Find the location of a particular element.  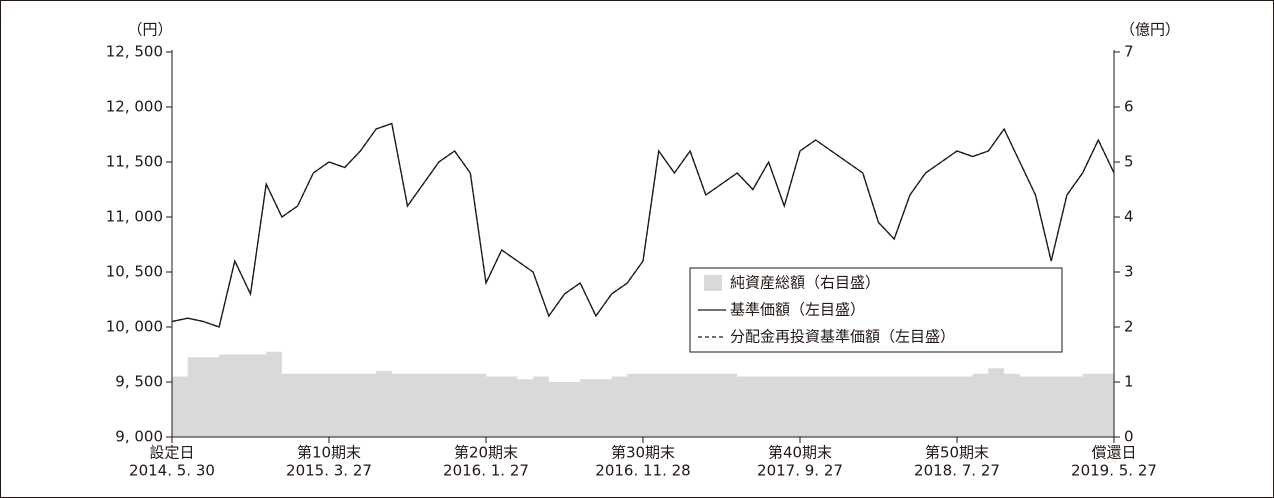

y-tick-label: 9, 500 is located at coordinates (139, 382).